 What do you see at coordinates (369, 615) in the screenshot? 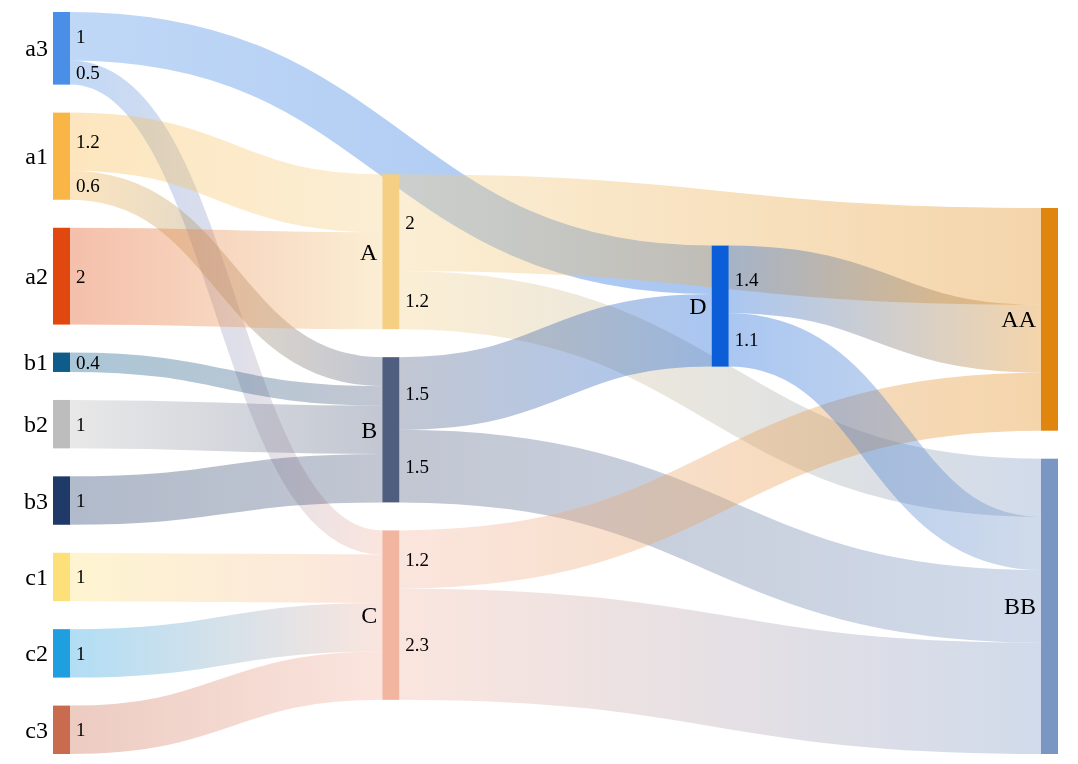
I see `category-label: C` at bounding box center [369, 615].